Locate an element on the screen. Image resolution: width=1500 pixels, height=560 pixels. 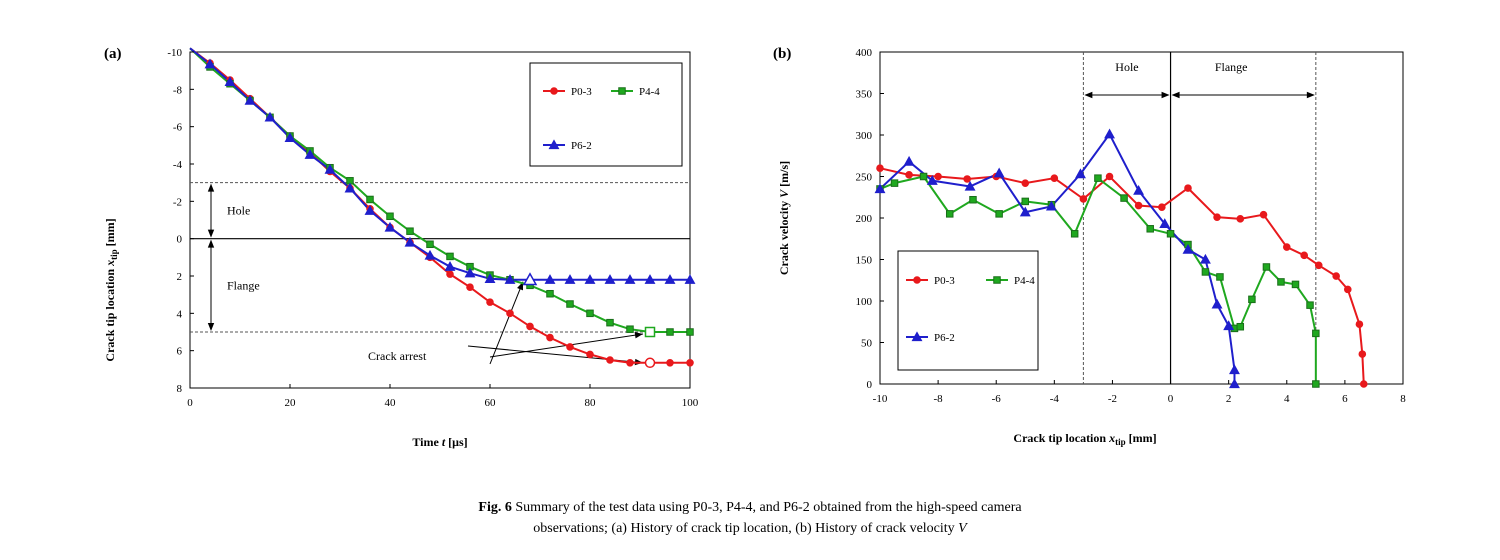
panel-a-label: (a) is located at coordinates (113, 54).